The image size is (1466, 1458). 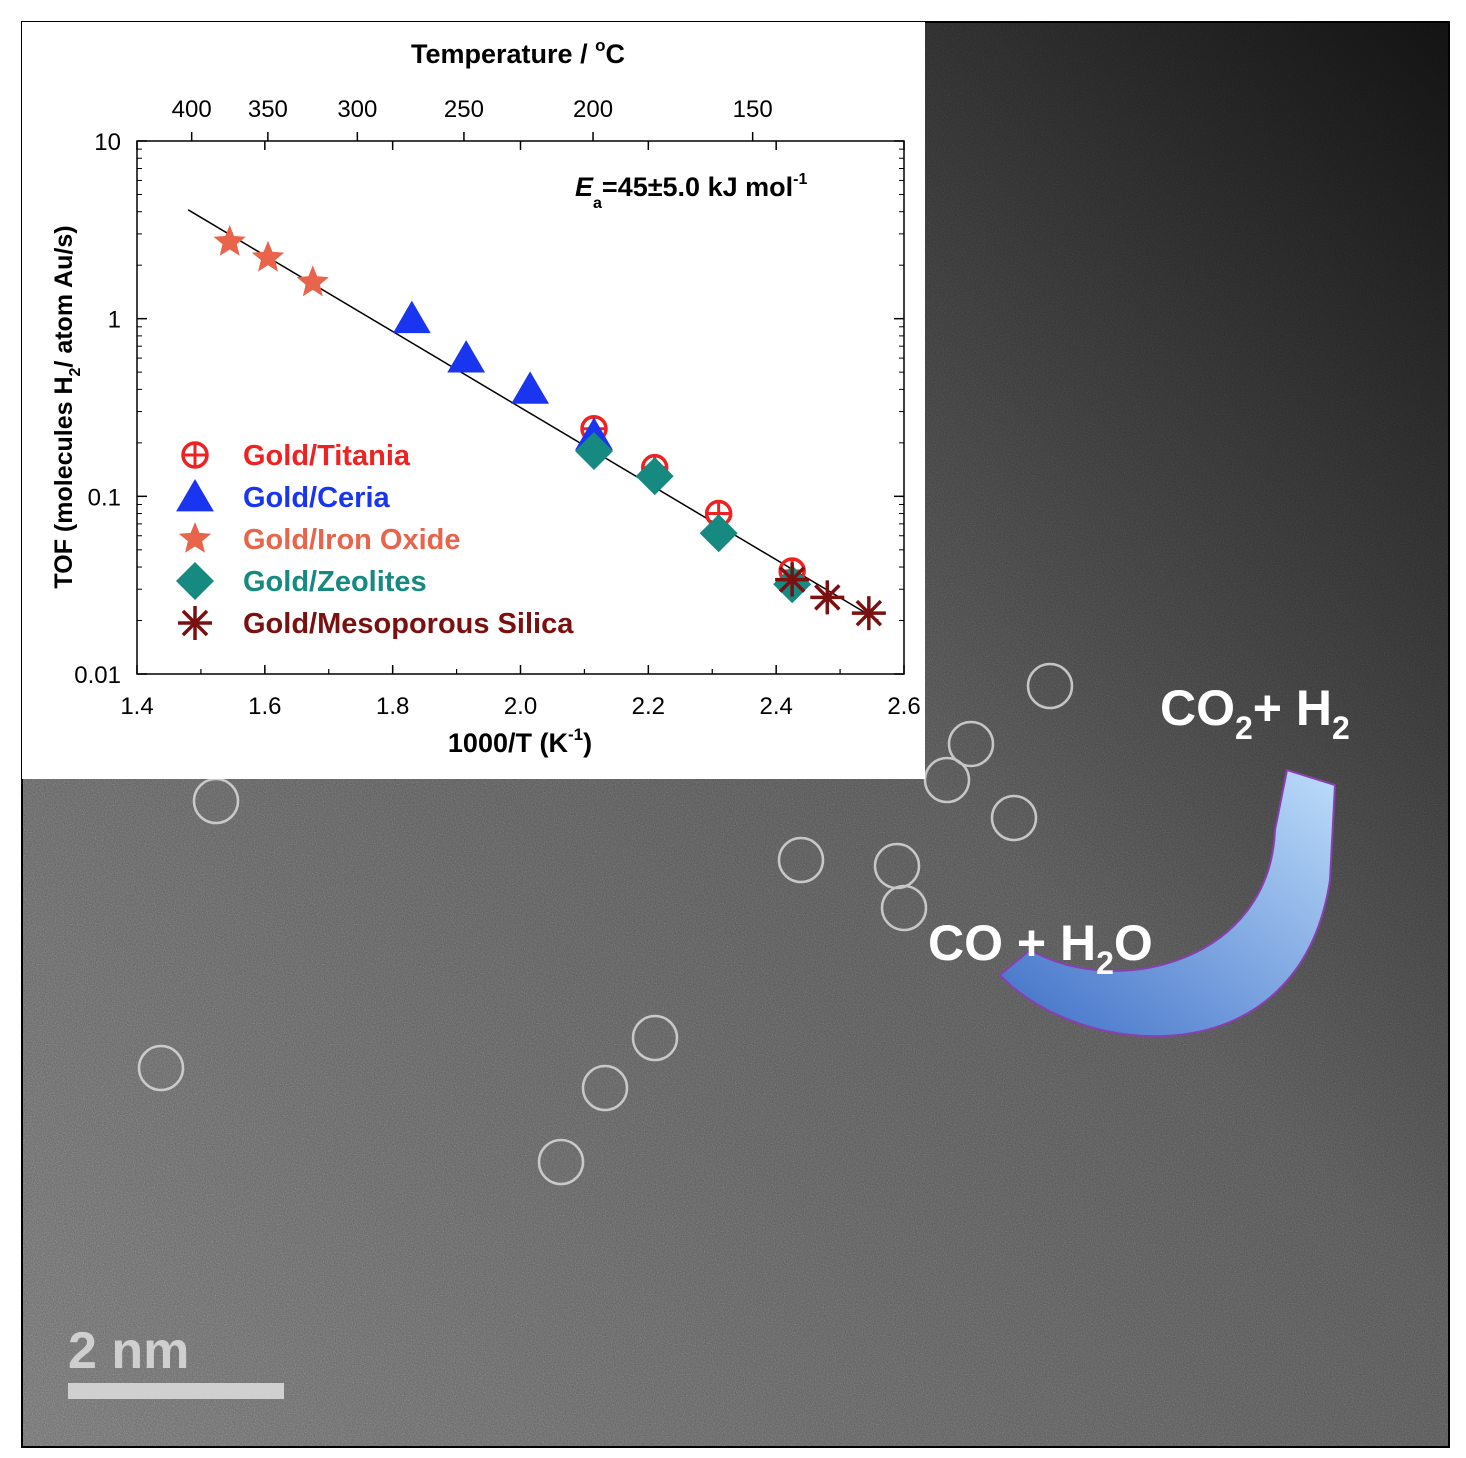 What do you see at coordinates (518, 52) in the screenshot?
I see `top-axis-title: Temperature / oC` at bounding box center [518, 52].